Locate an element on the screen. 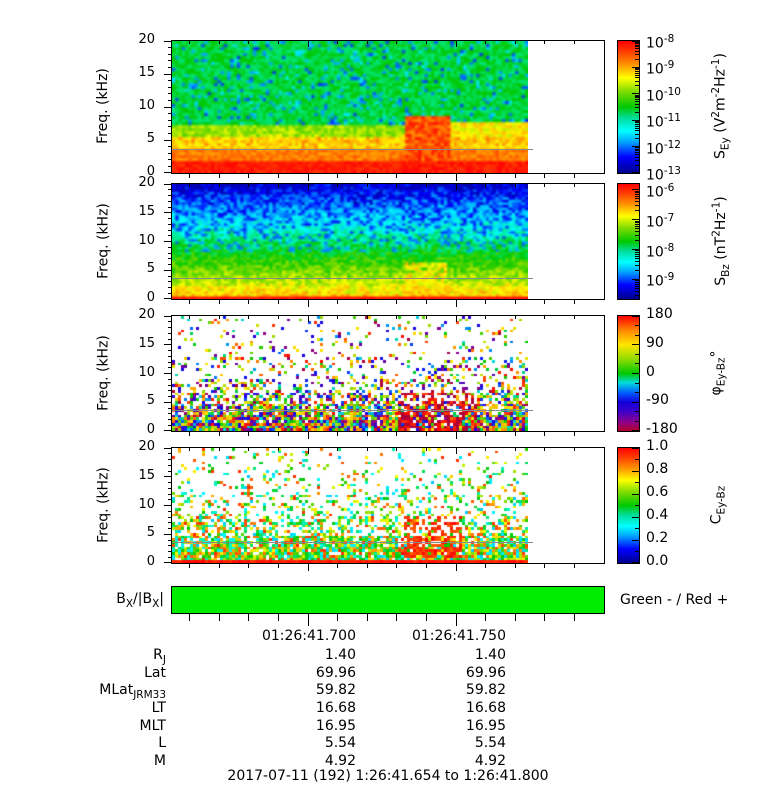 This screenshot has width=758, height=796. colorbar-tick-label: -90 is located at coordinates (657, 400).